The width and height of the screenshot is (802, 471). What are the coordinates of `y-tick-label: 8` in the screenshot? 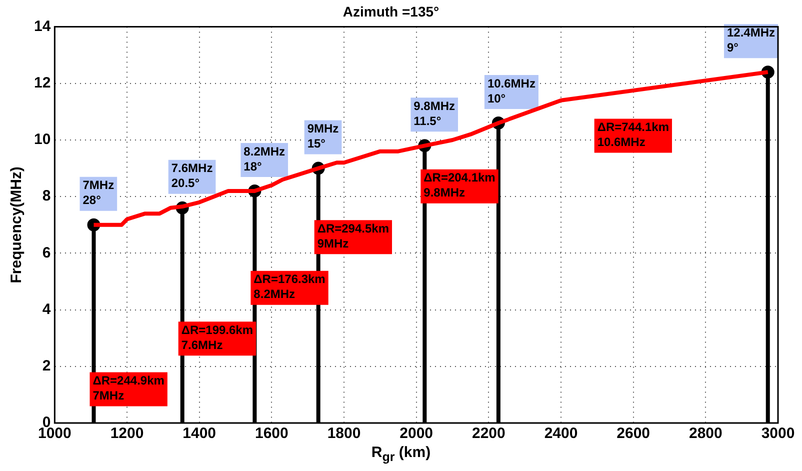 It's located at (46, 196).